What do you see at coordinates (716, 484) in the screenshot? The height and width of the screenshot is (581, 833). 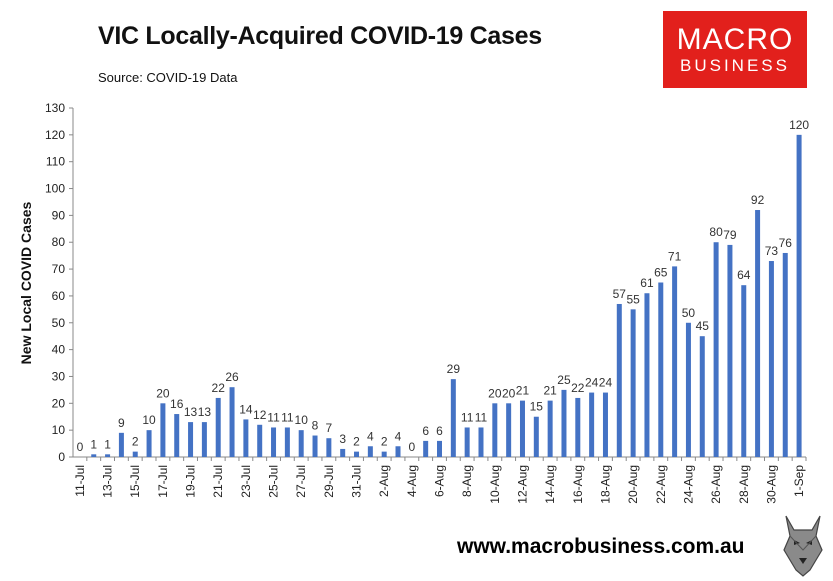 I see `x-tick-label: 26-Aug` at bounding box center [716, 484].